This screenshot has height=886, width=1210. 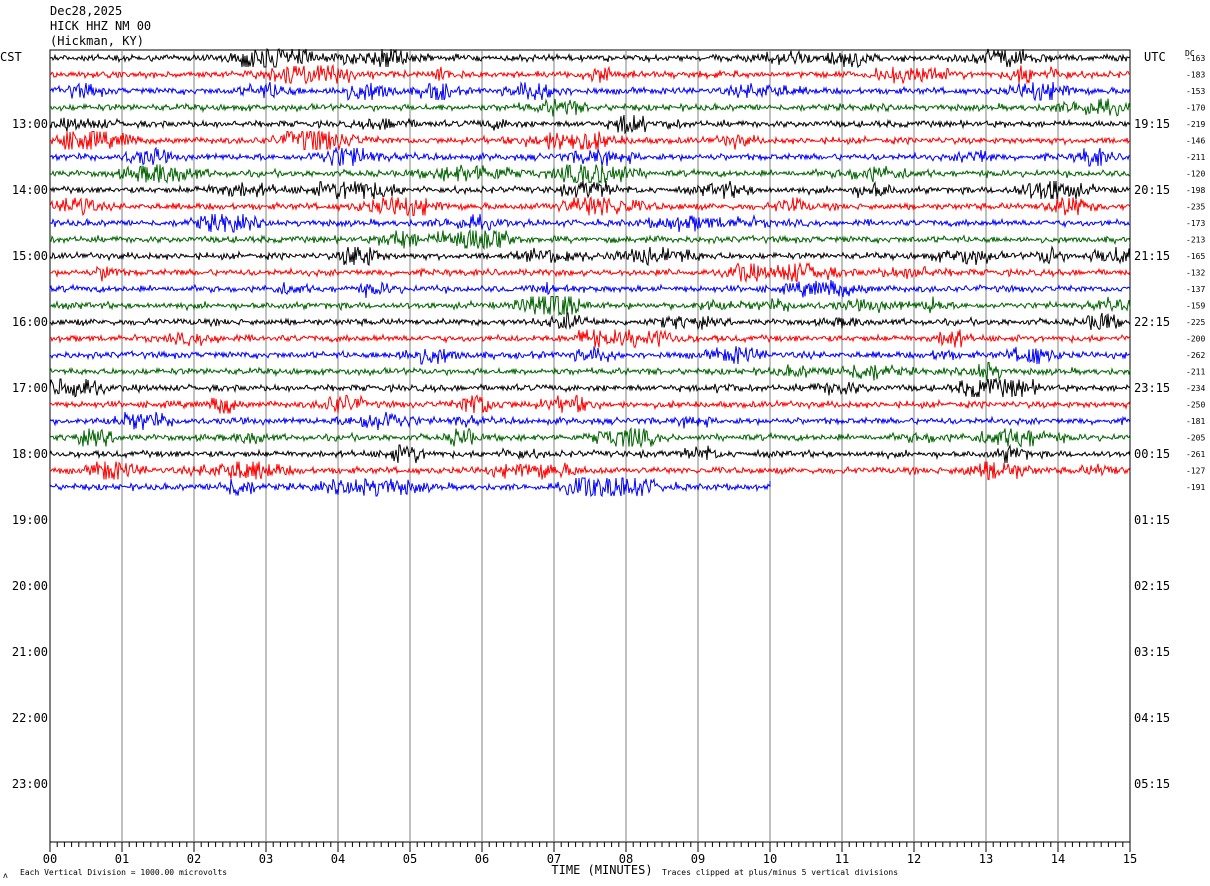 What do you see at coordinates (1195, 487) in the screenshot?
I see `dc-offset-label: -191` at bounding box center [1195, 487].